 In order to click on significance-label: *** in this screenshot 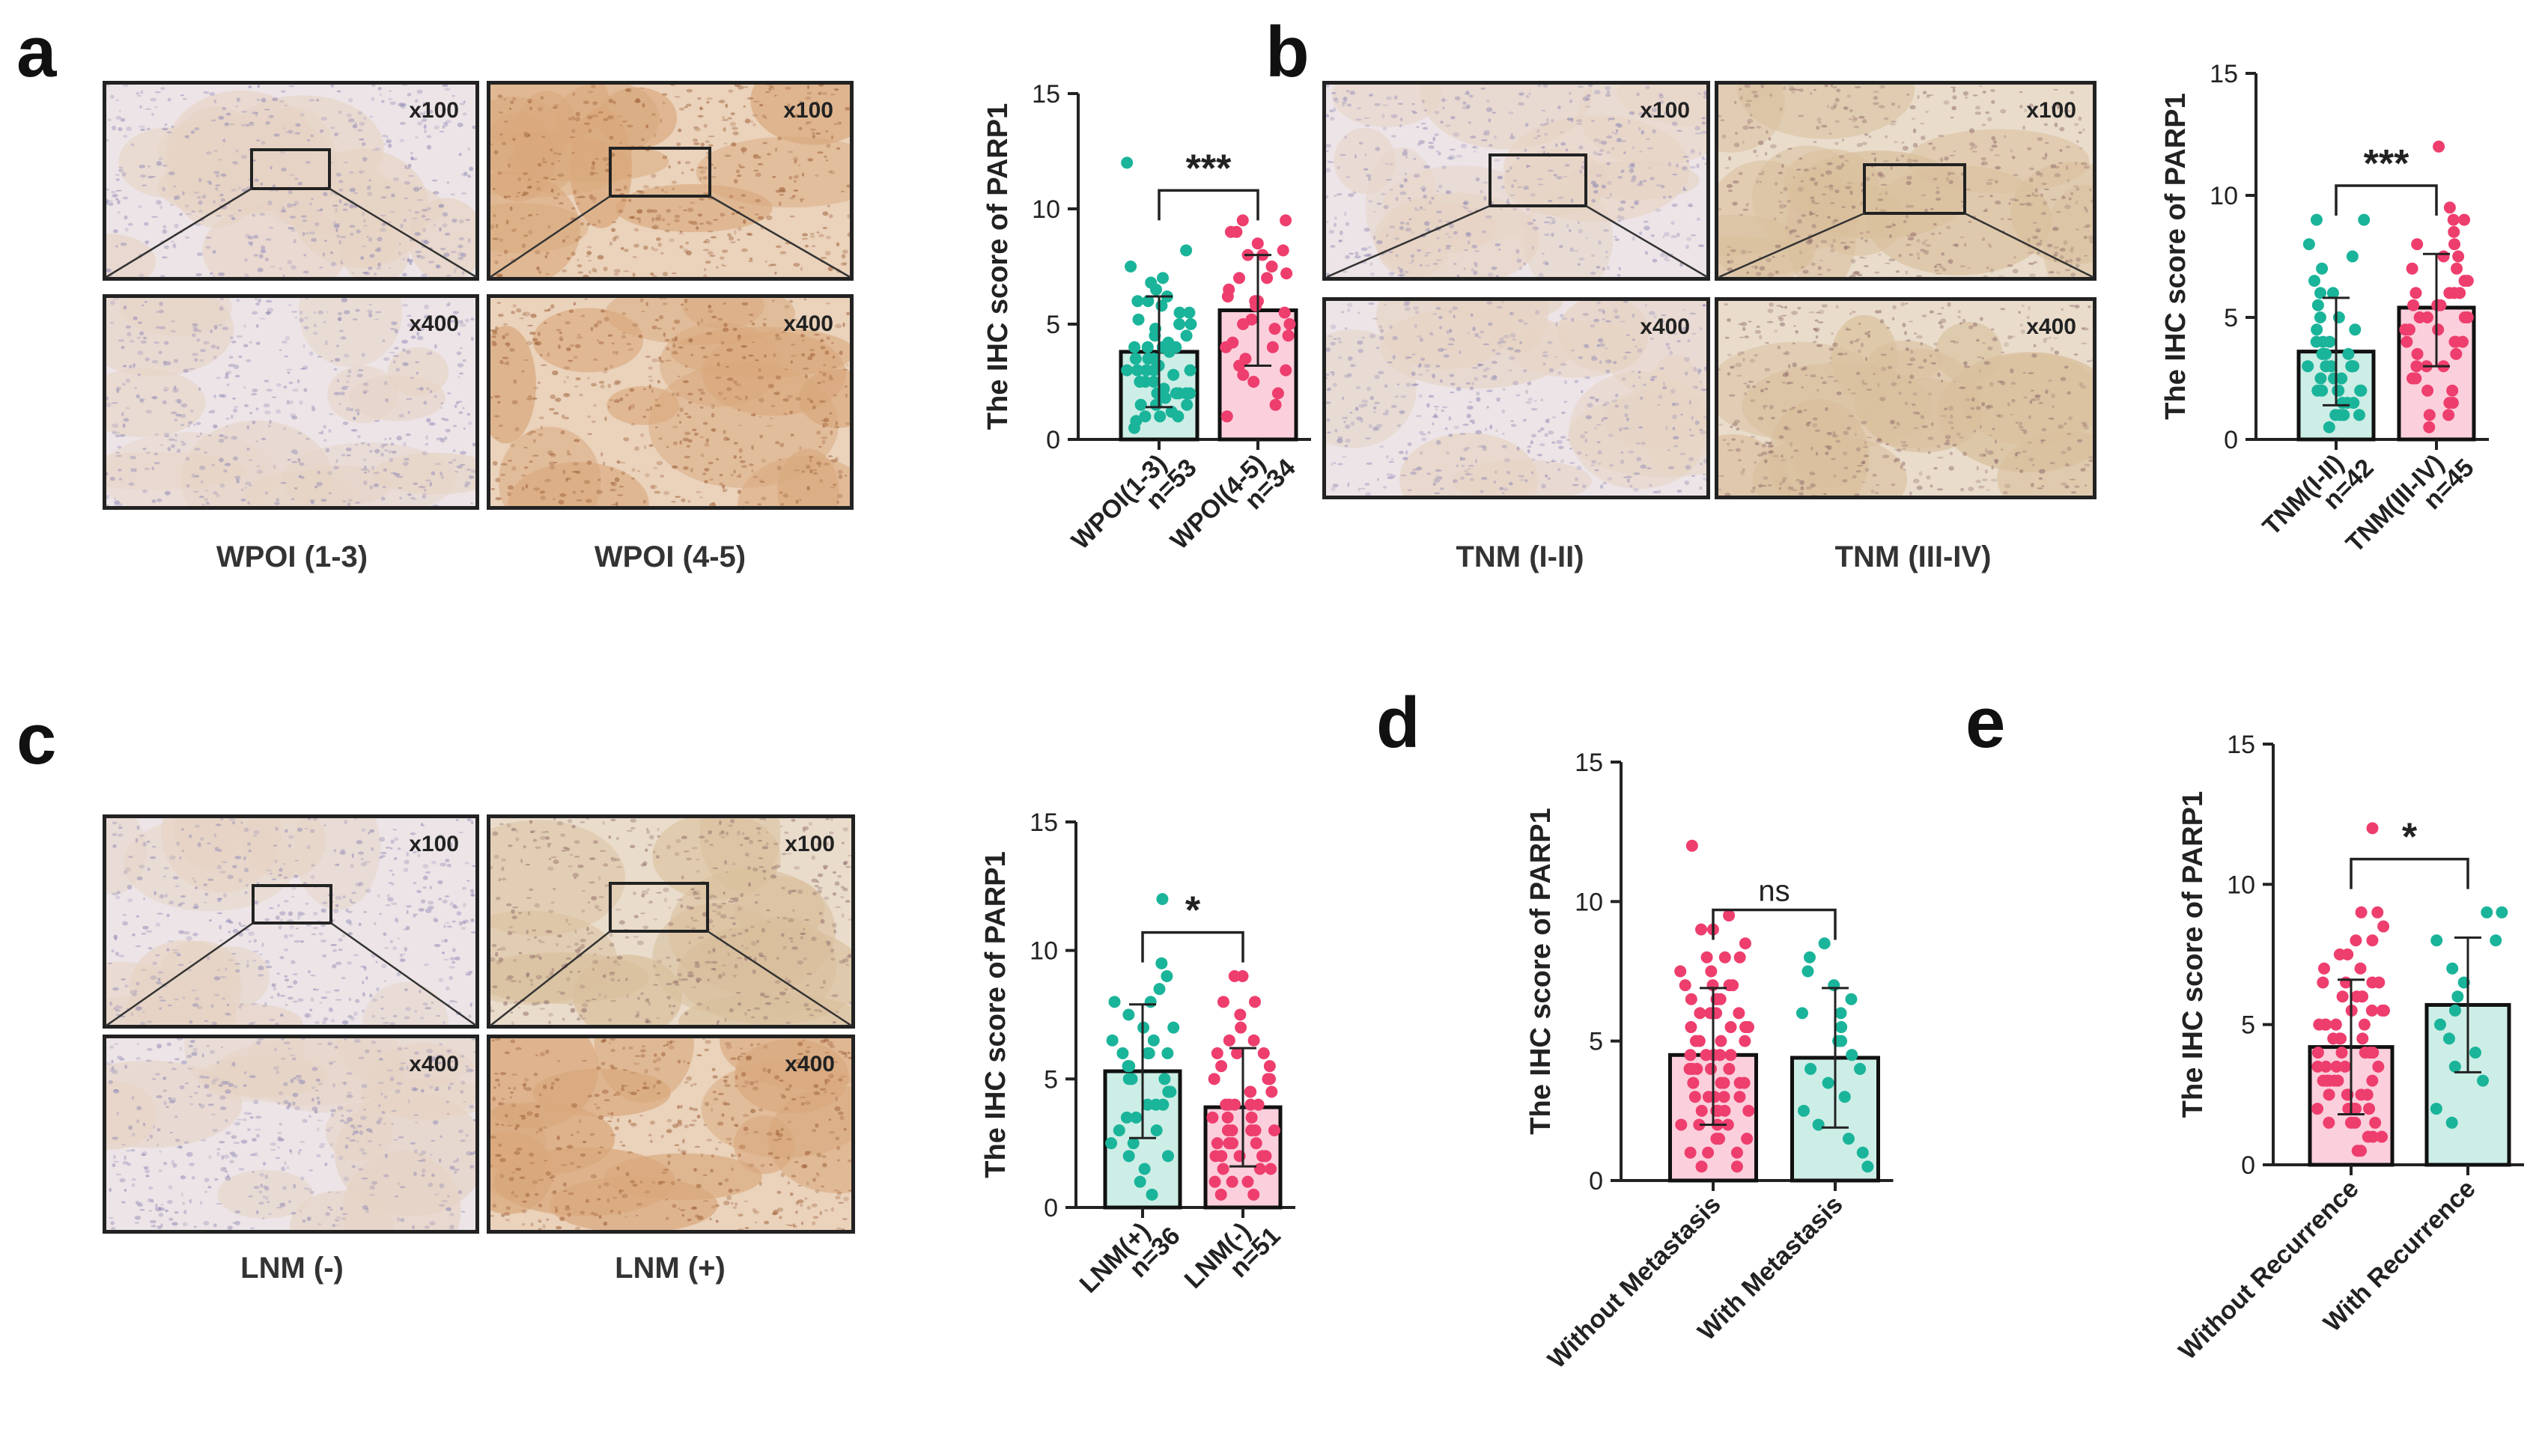, I will do `click(1209, 168)`.